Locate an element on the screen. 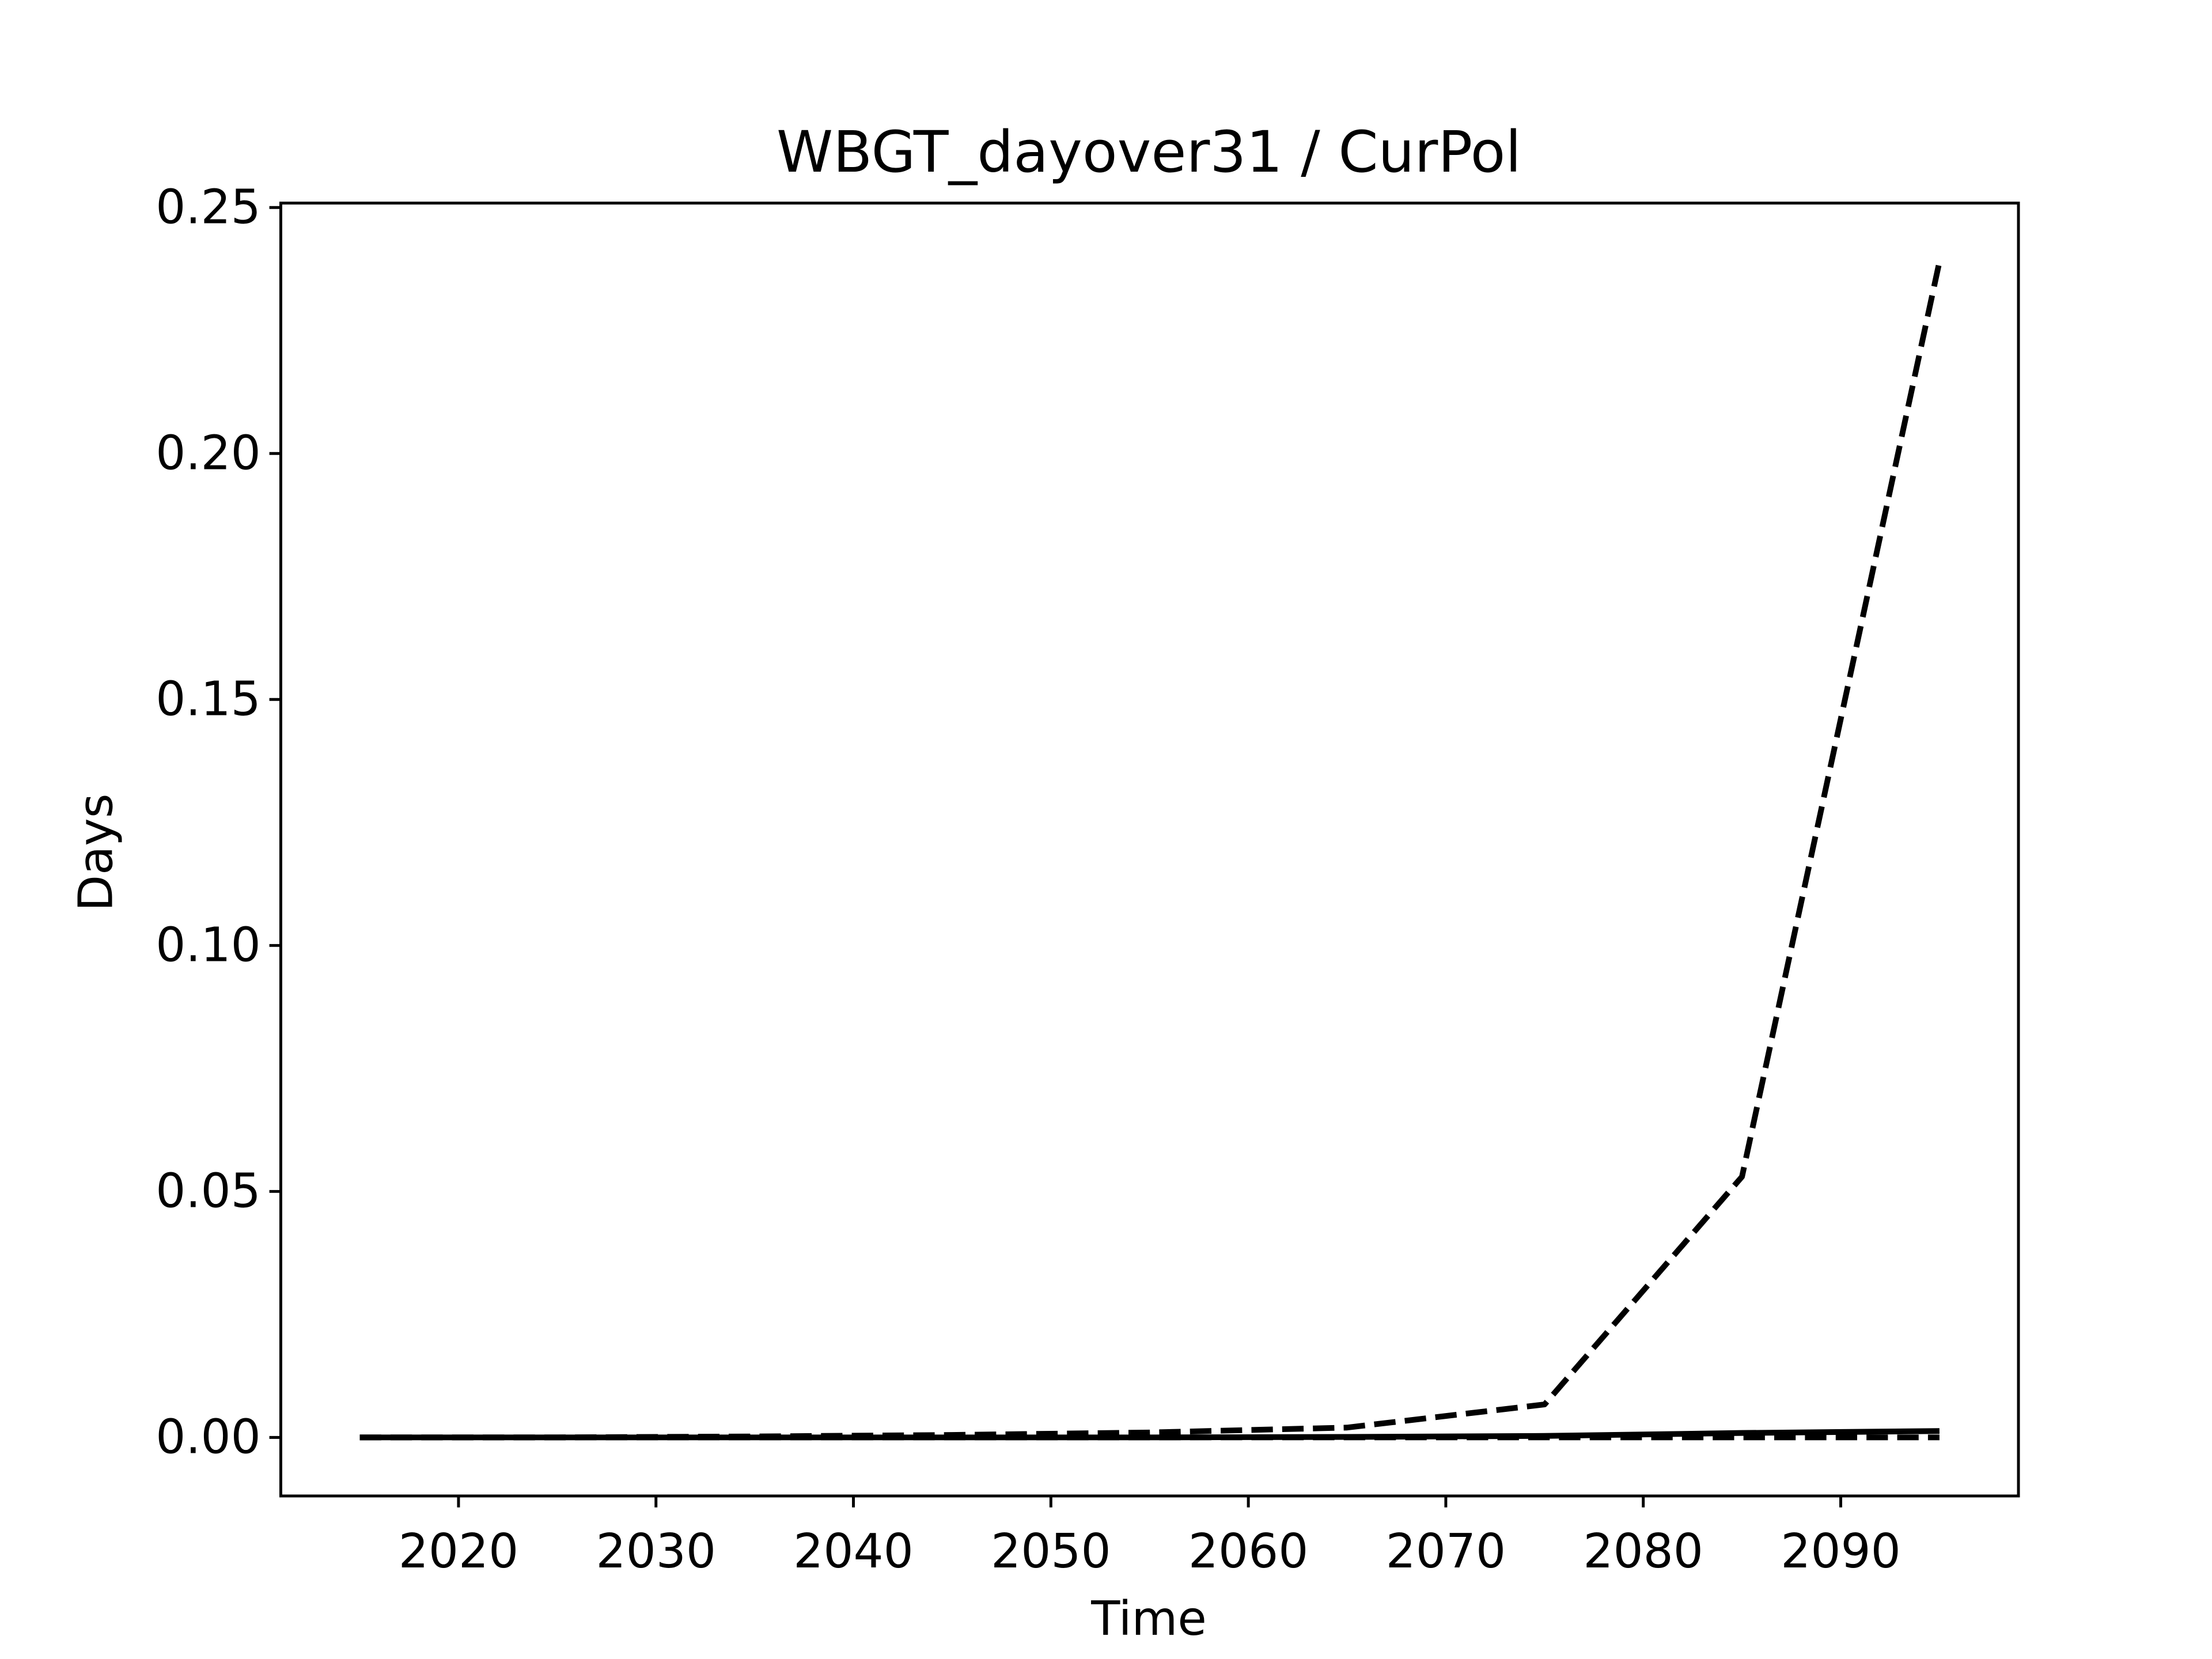  x-tick-label: 2090 is located at coordinates (1840, 1551).